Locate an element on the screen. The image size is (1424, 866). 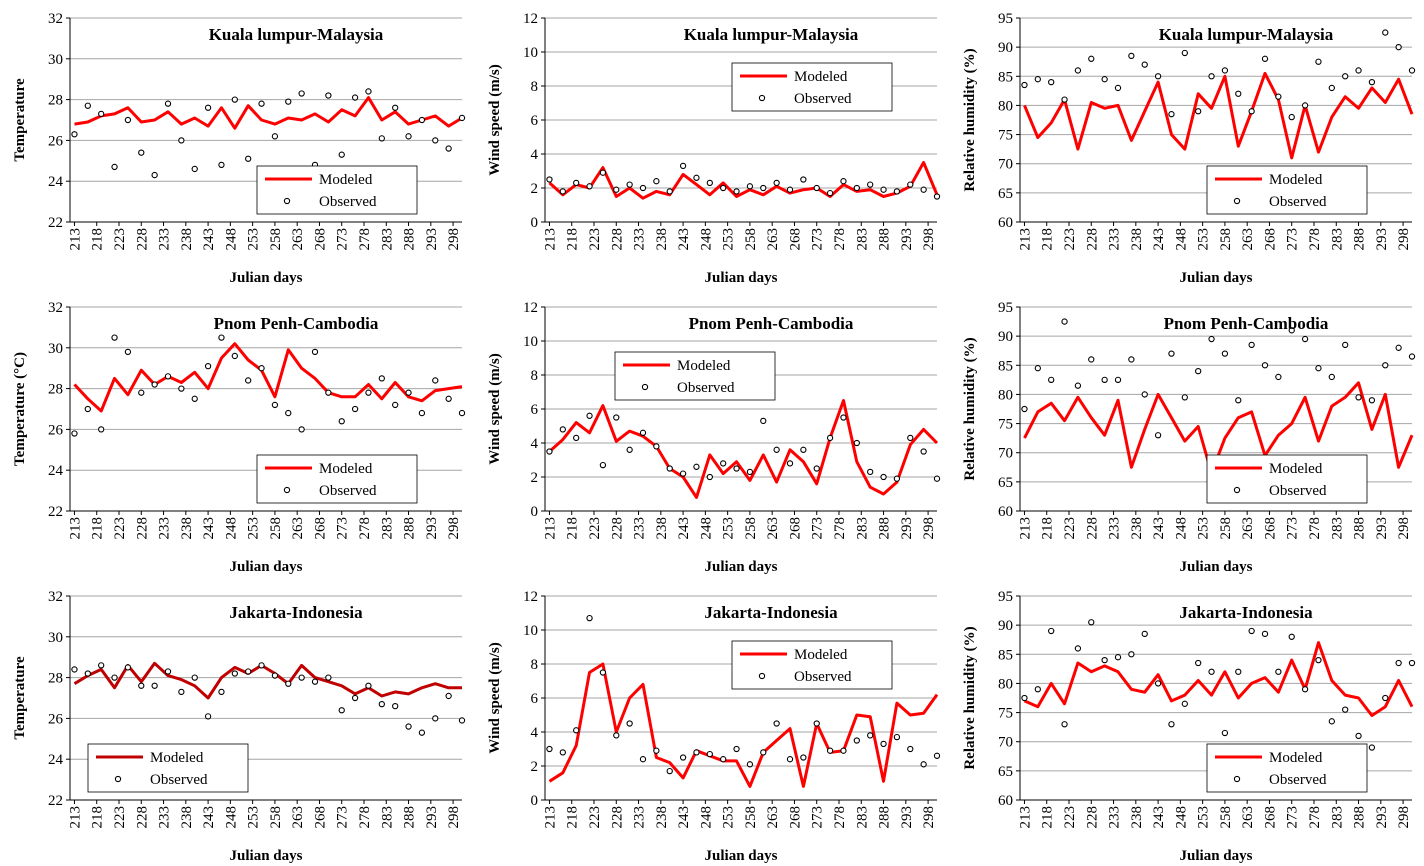
y-tick-label: 8 is located at coordinates (535, 376).